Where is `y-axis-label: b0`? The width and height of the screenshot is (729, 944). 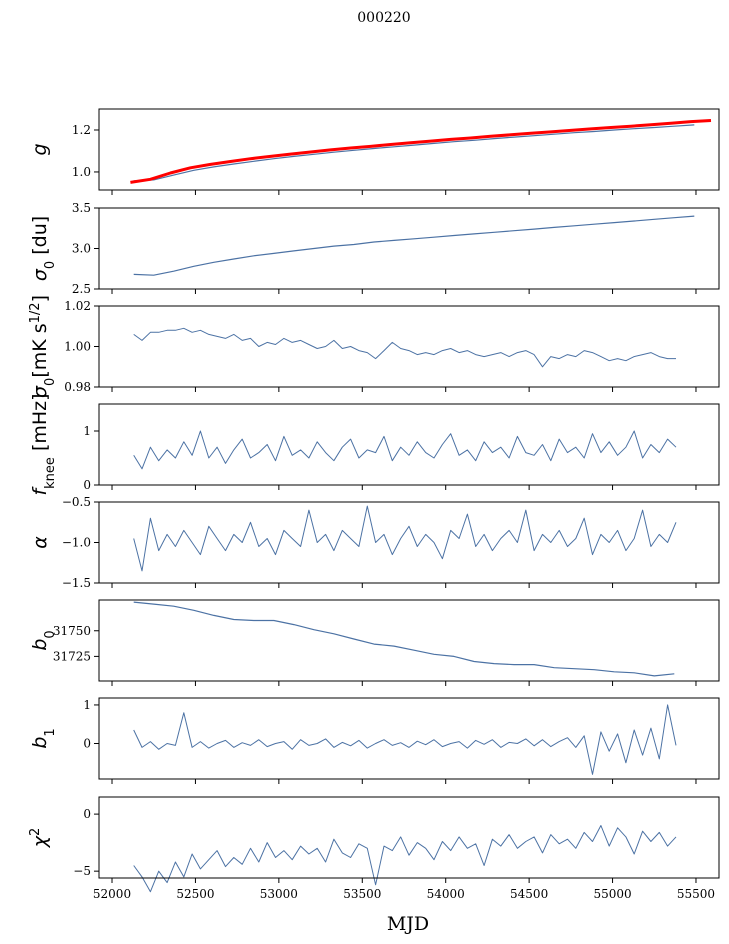
y-axis-label: b0 is located at coordinates (43, 640).